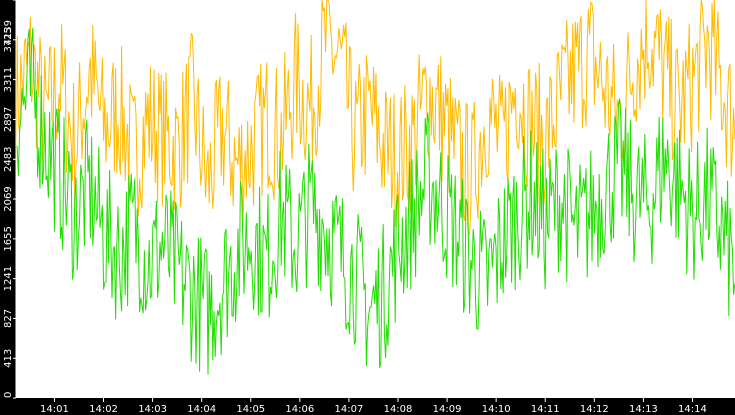 This screenshot has height=415, width=735. I want to click on y-tick-label: 3311, so click(8, 79).